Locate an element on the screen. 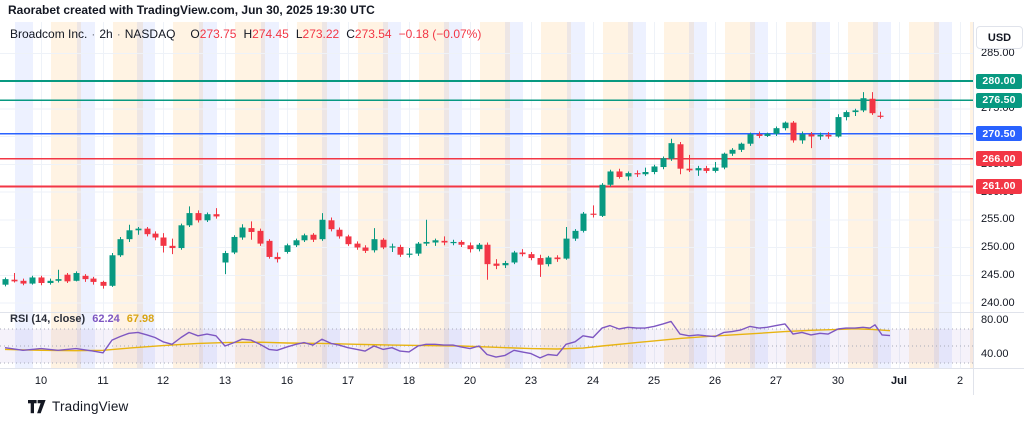 This screenshot has height=423, width=1024. rsi-main-value: 62.24 is located at coordinates (106, 319).